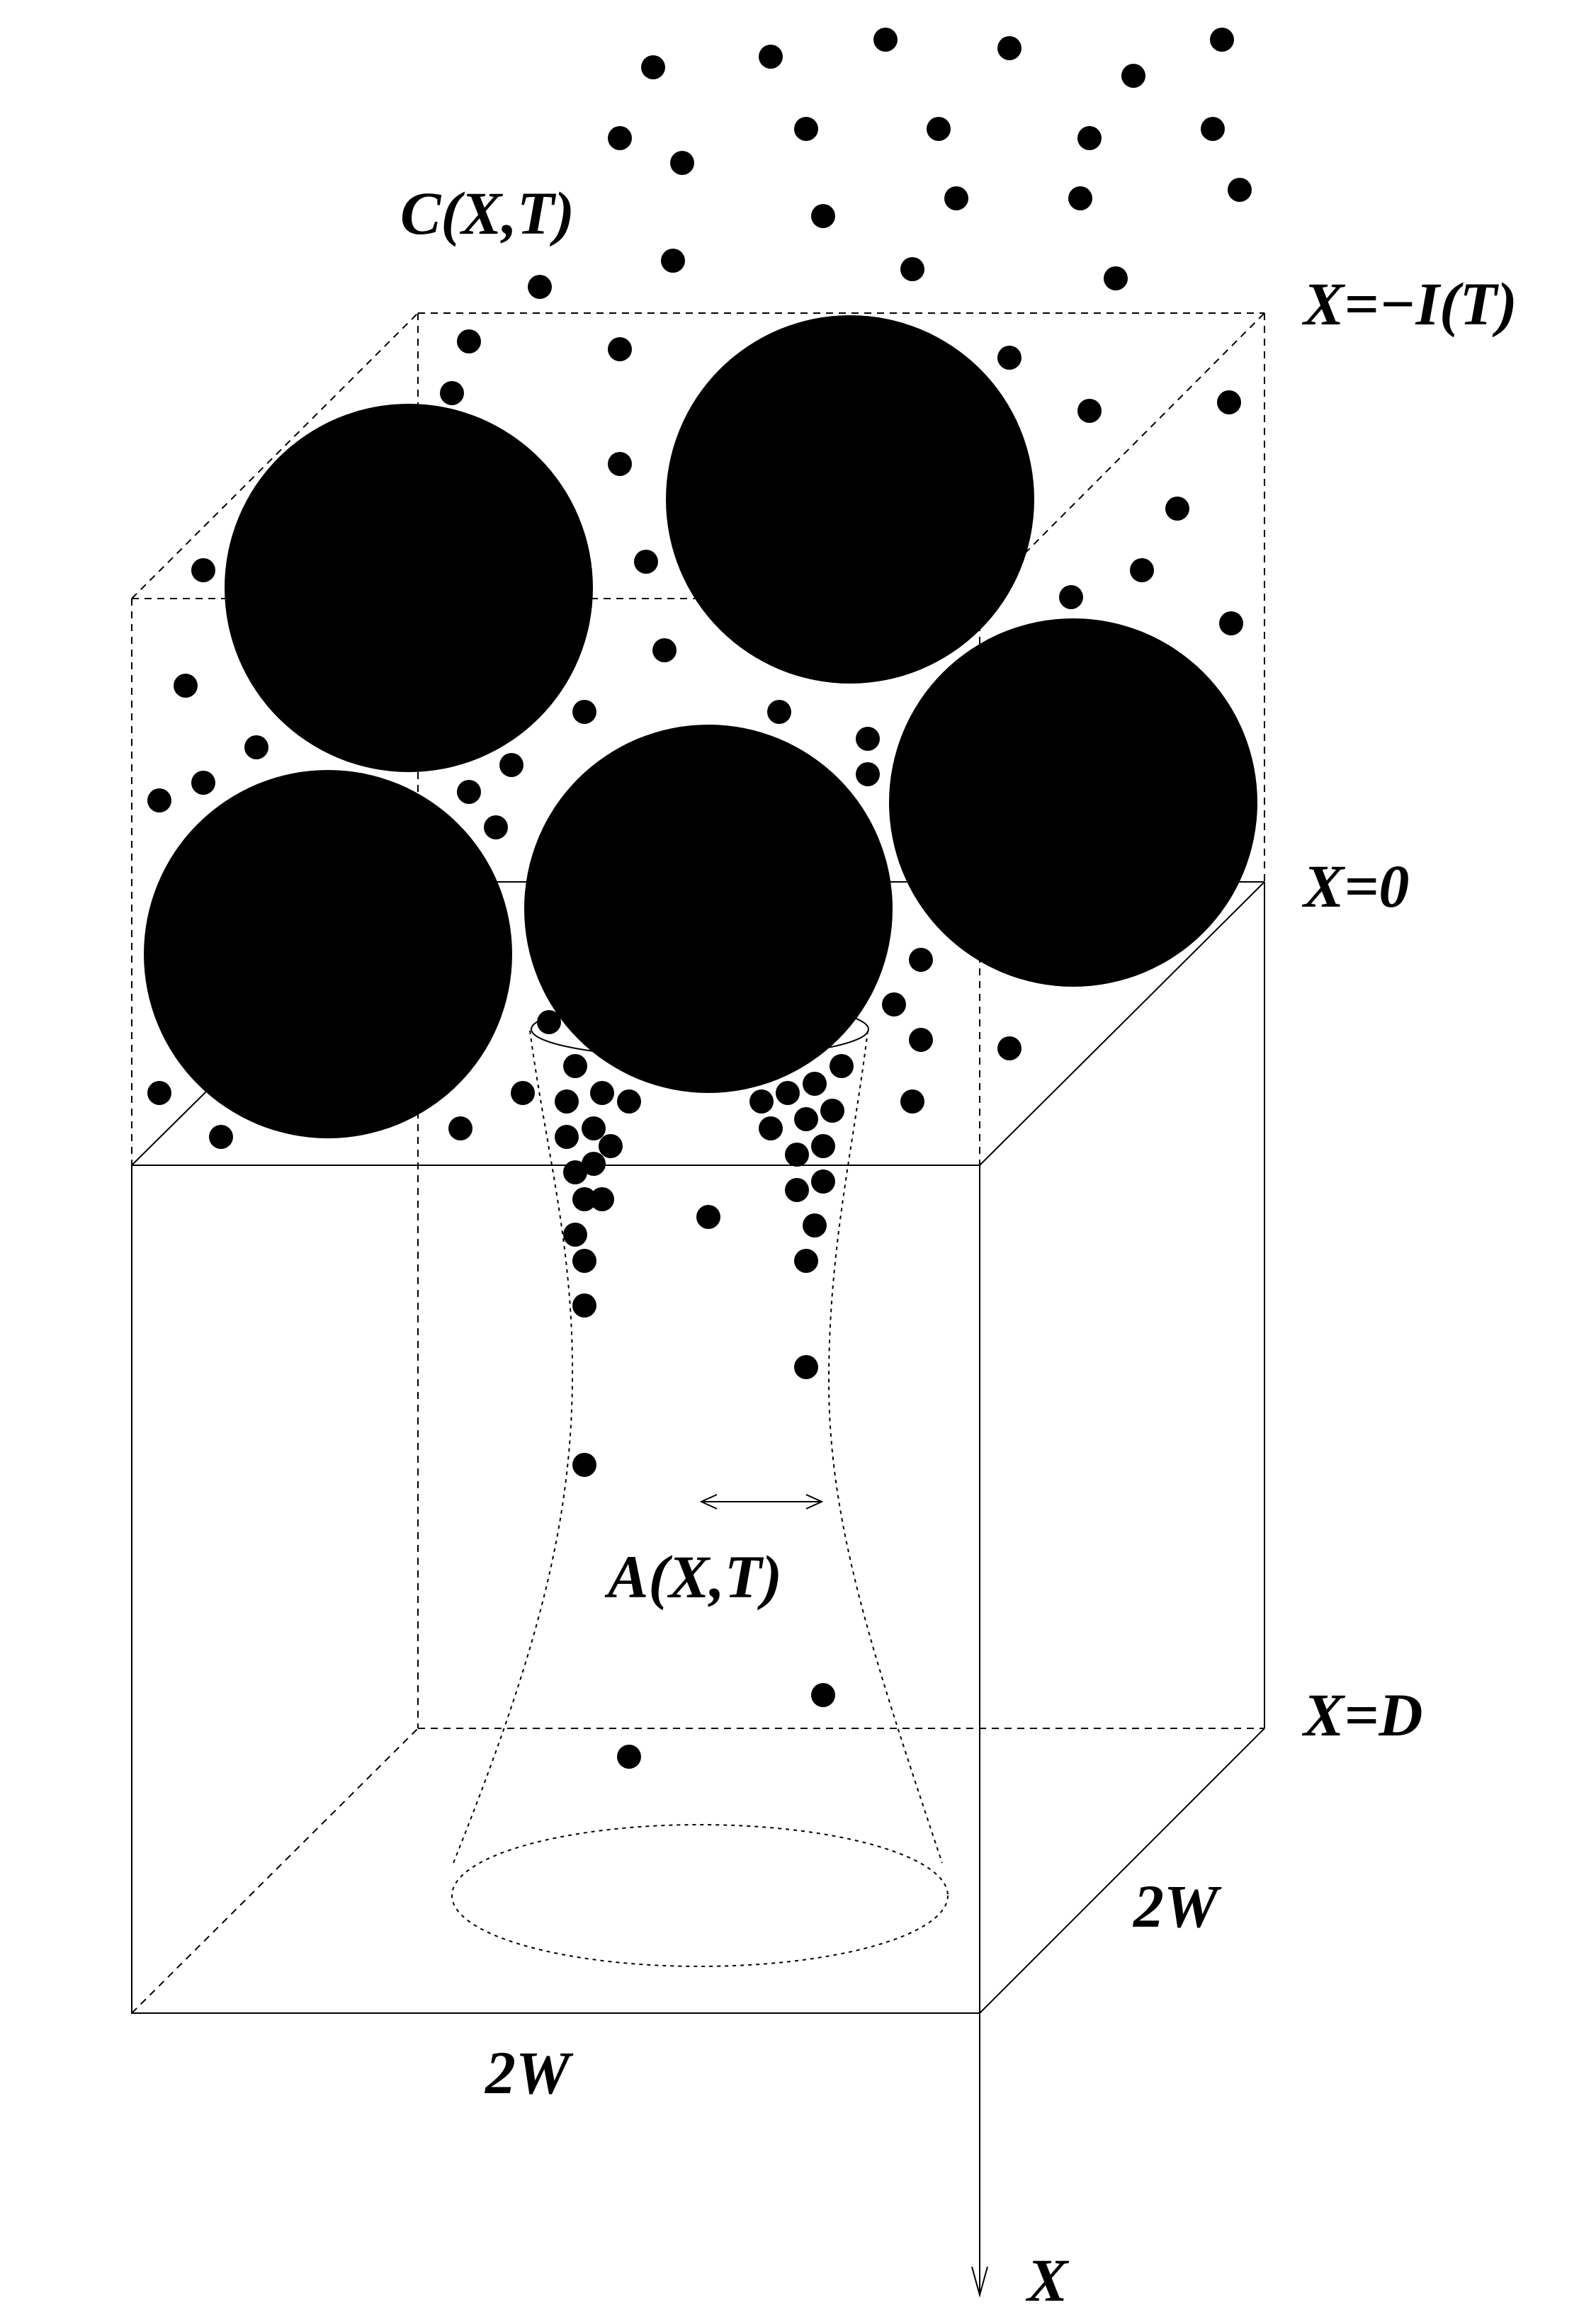 The height and width of the screenshot is (2317, 1596). Describe the element at coordinates (1047, 2280) in the screenshot. I see `axis-label: X` at that location.